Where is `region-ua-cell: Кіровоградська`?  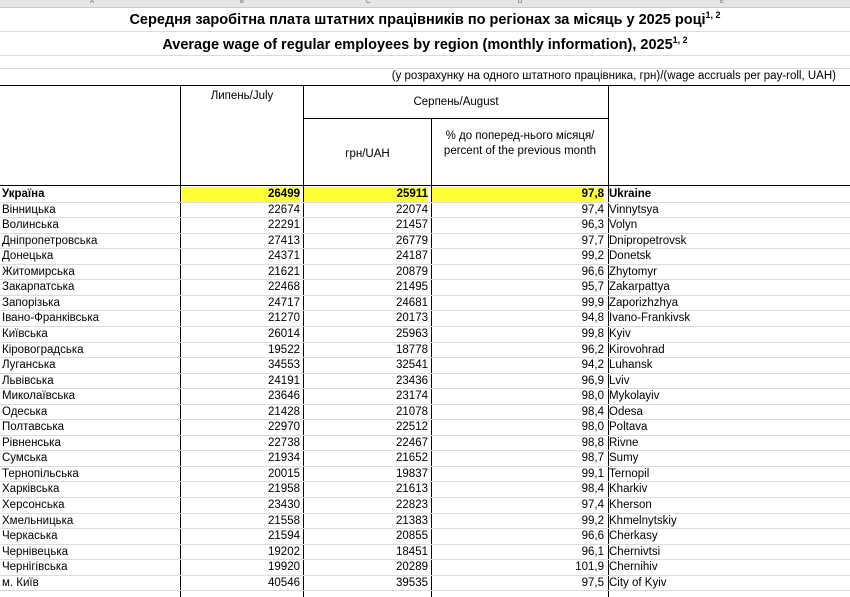 region-ua-cell: Кіровоградська is located at coordinates (43, 349).